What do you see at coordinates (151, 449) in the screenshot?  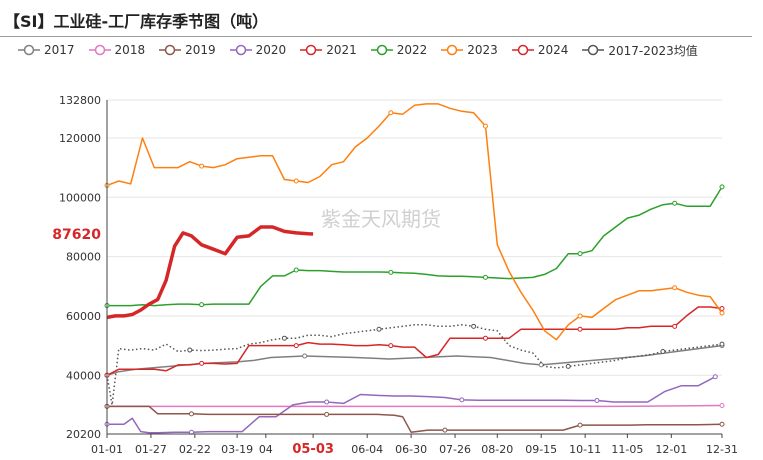 I see `x-tick-label: 01-27` at bounding box center [151, 449].